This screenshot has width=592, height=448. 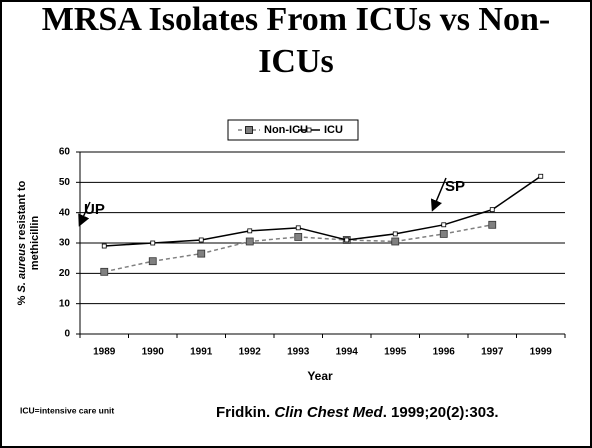 I want to click on legend-label: Non-ICU, so click(x=286, y=130).